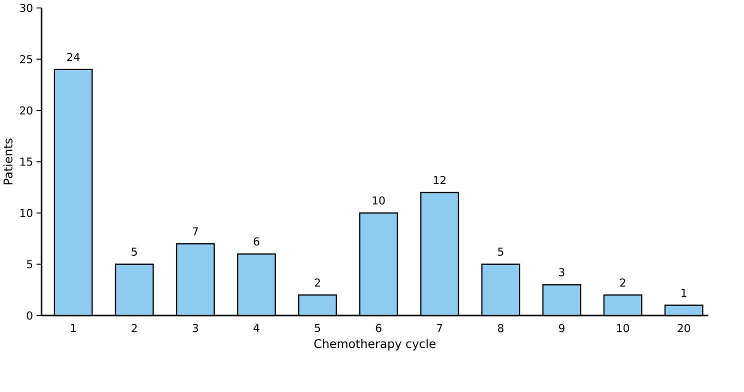 The width and height of the screenshot is (744, 392). Describe the element at coordinates (257, 241) in the screenshot. I see `data-label: 6` at that location.